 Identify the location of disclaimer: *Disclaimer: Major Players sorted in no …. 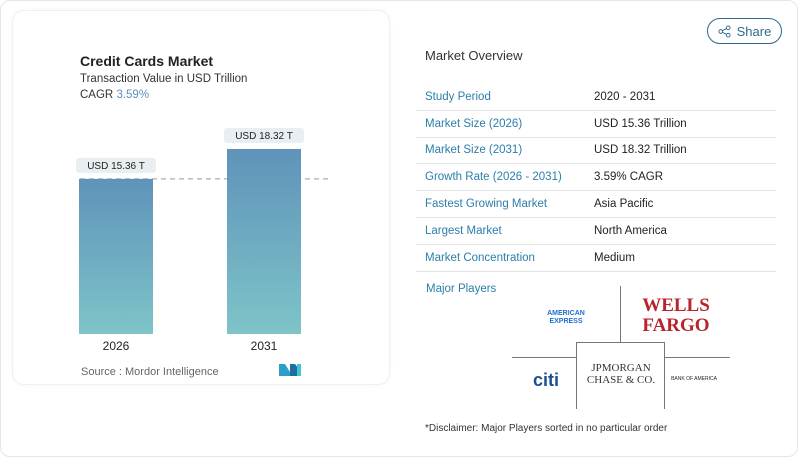
(546, 428).